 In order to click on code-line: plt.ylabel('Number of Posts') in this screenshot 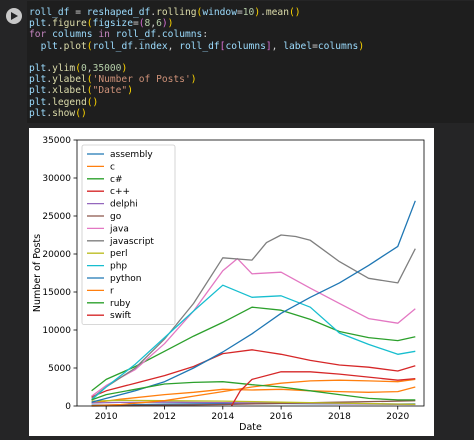, I will do `click(113, 80)`.